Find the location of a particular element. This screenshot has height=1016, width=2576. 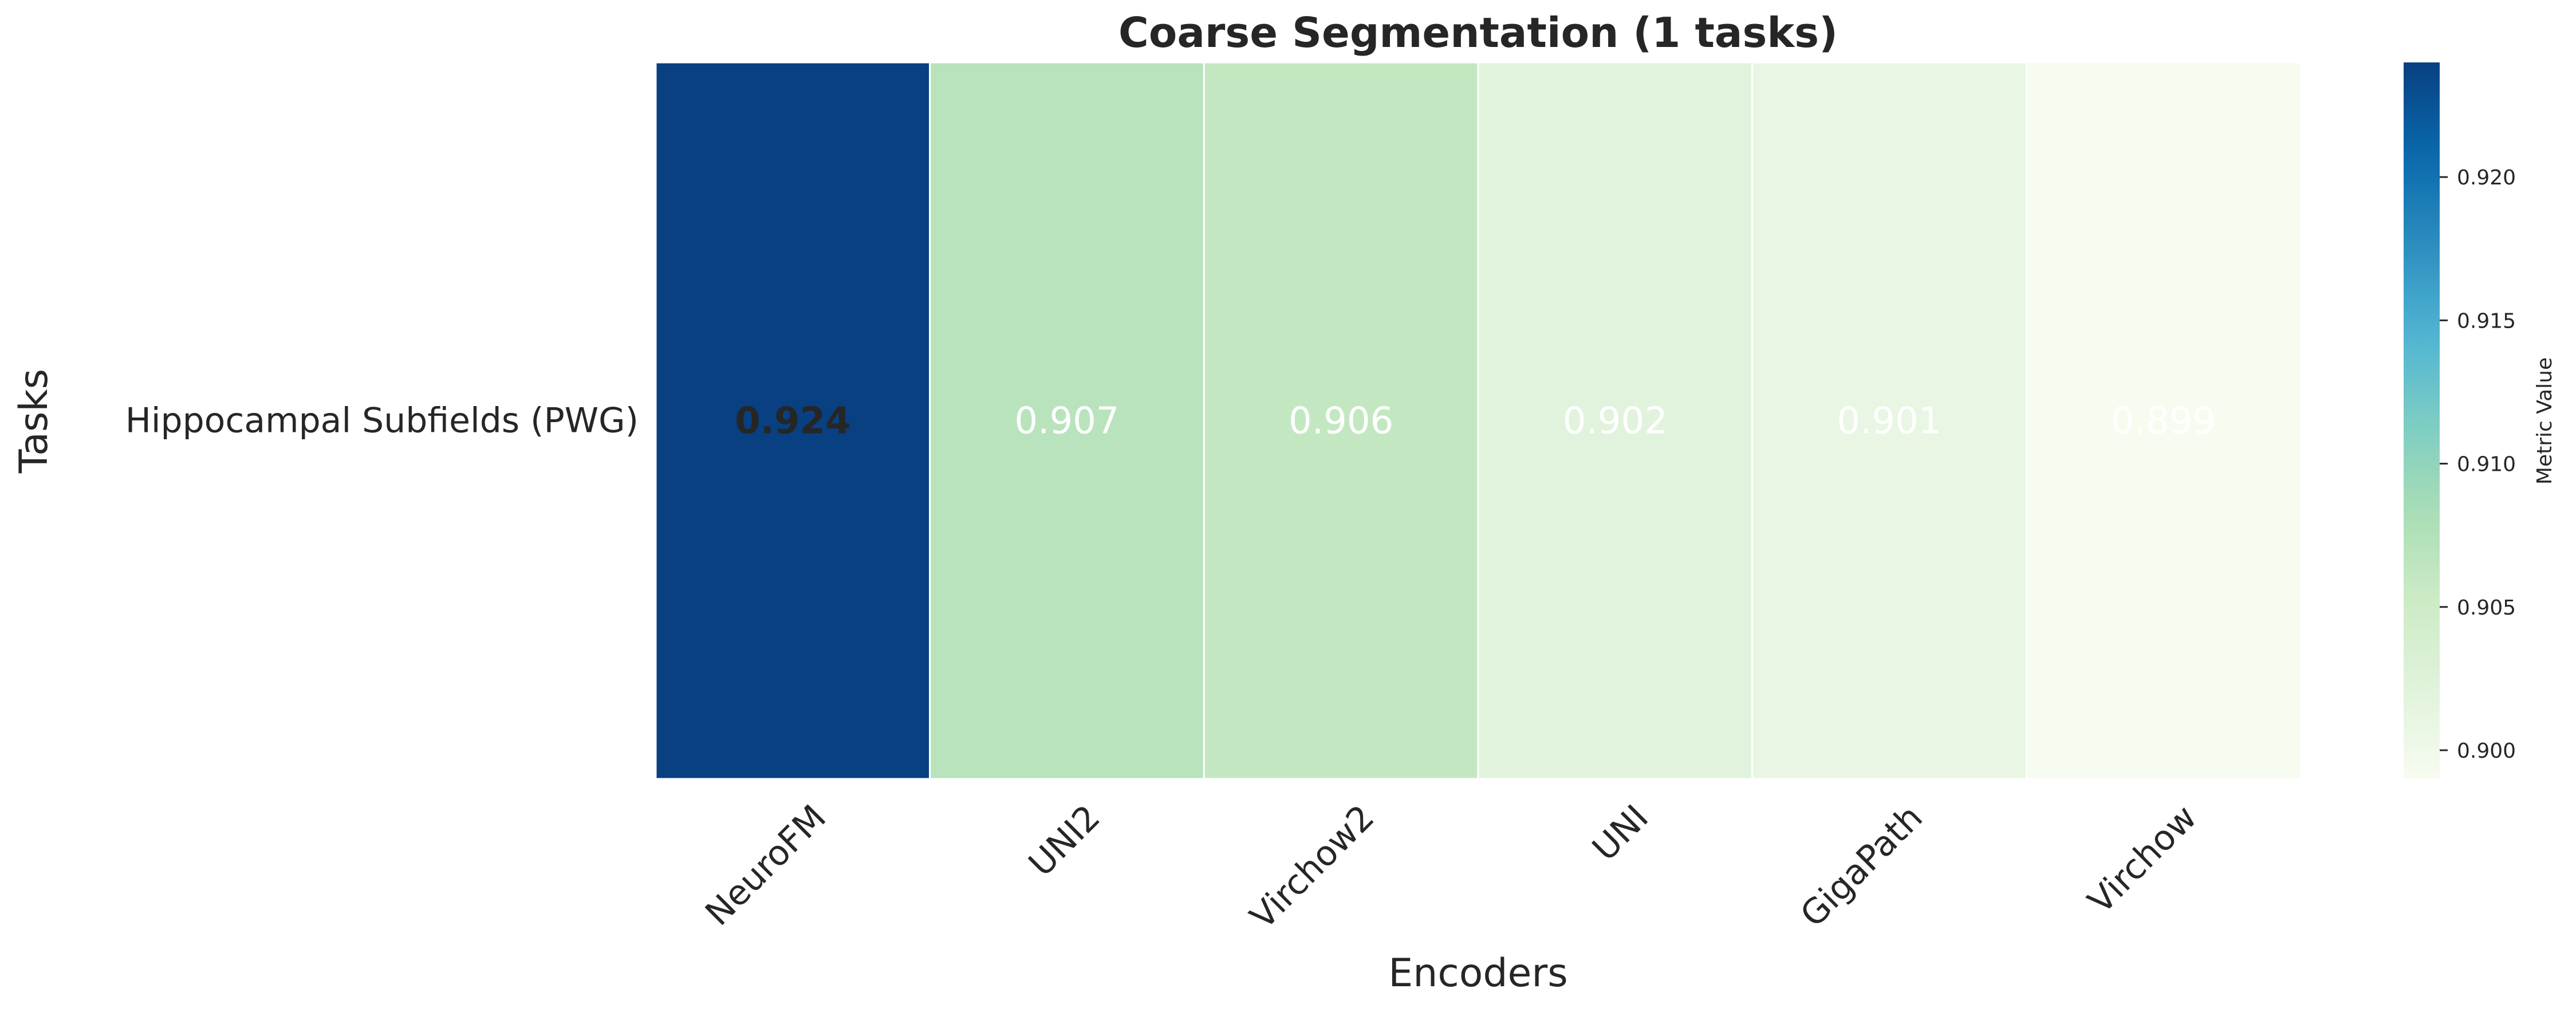

heatmap-cell-neurofm is located at coordinates (793, 420).